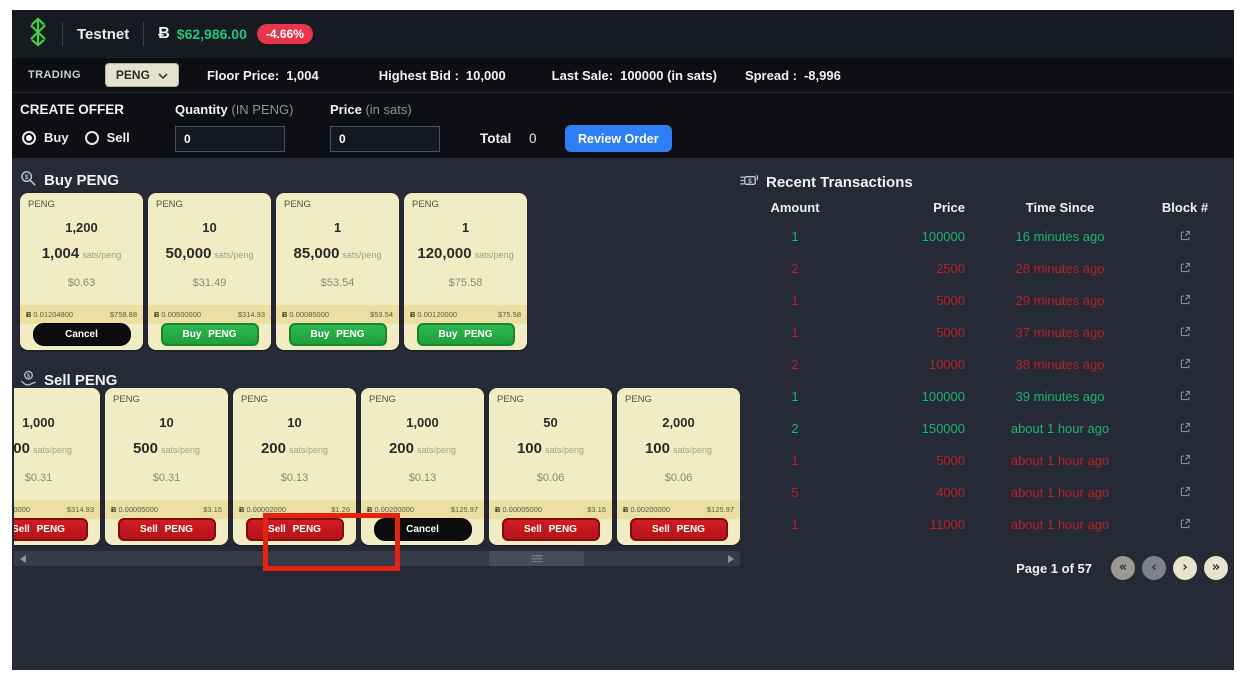  I want to click on scrollbar-thumb, so click(536, 558).